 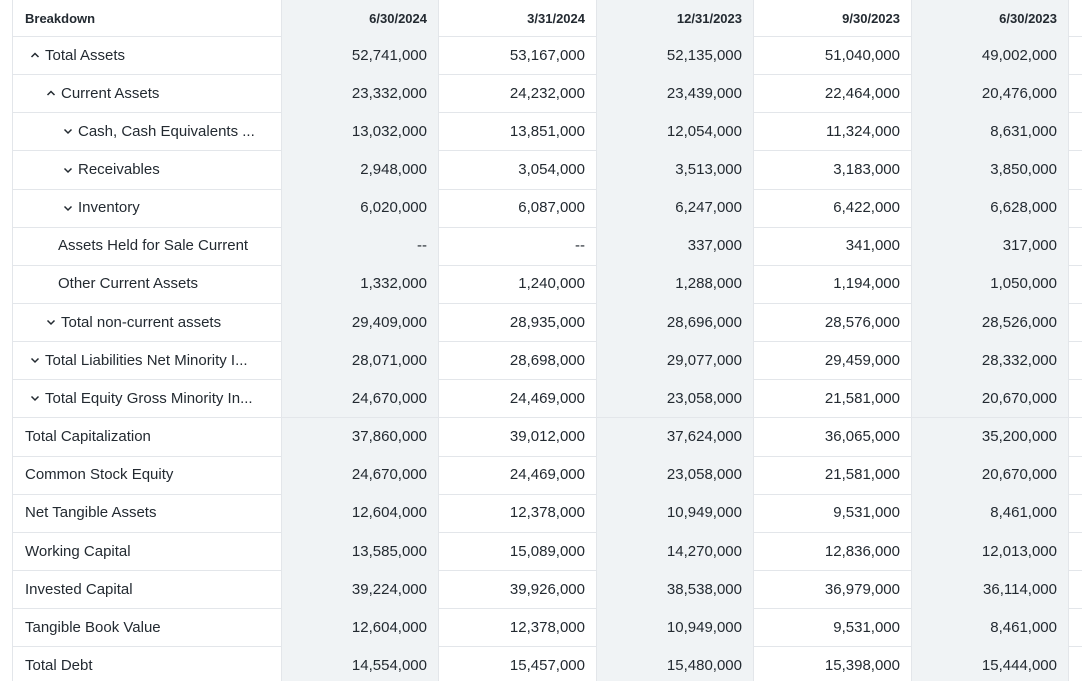 I want to click on data-cell: 10,949,000, so click(x=675, y=513).